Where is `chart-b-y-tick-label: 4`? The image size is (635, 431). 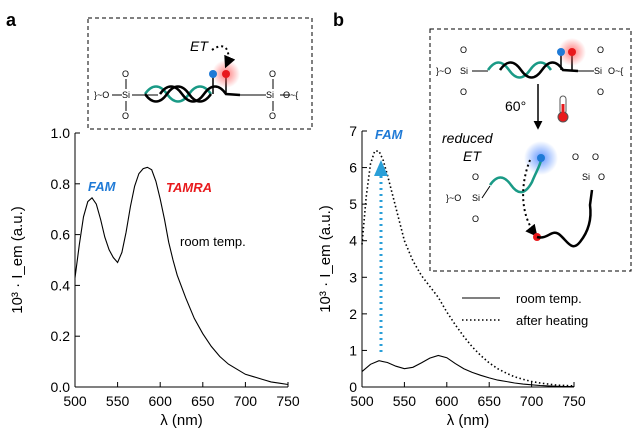
chart-b-y-tick-label: 4 is located at coordinates (353, 241).